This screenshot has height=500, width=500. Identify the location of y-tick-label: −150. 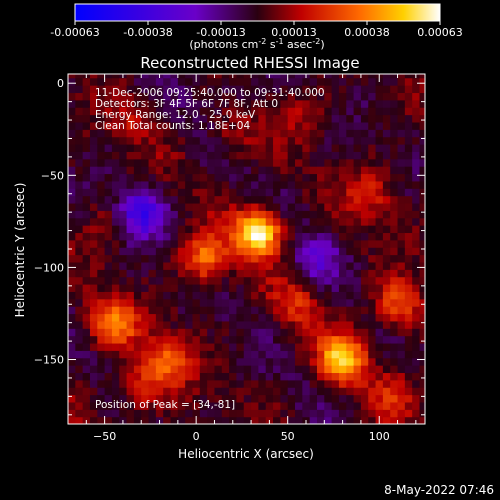
(49, 360).